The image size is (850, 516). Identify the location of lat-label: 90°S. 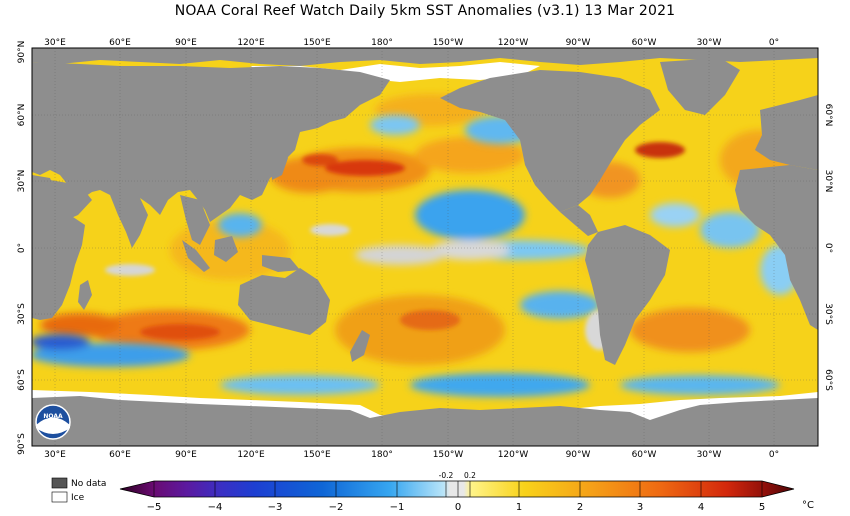
(22, 444).